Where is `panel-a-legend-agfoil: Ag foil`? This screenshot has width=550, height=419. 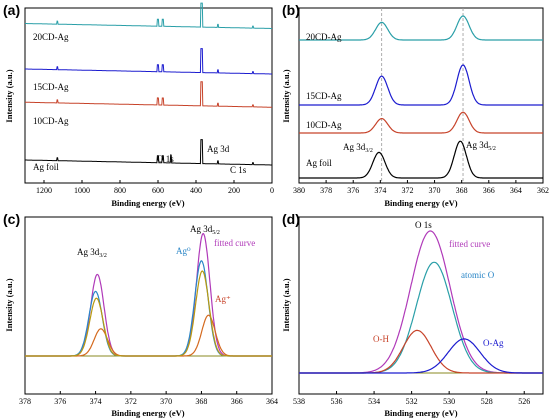 panel-a-legend-agfoil: Ag foil is located at coordinates (46, 167).